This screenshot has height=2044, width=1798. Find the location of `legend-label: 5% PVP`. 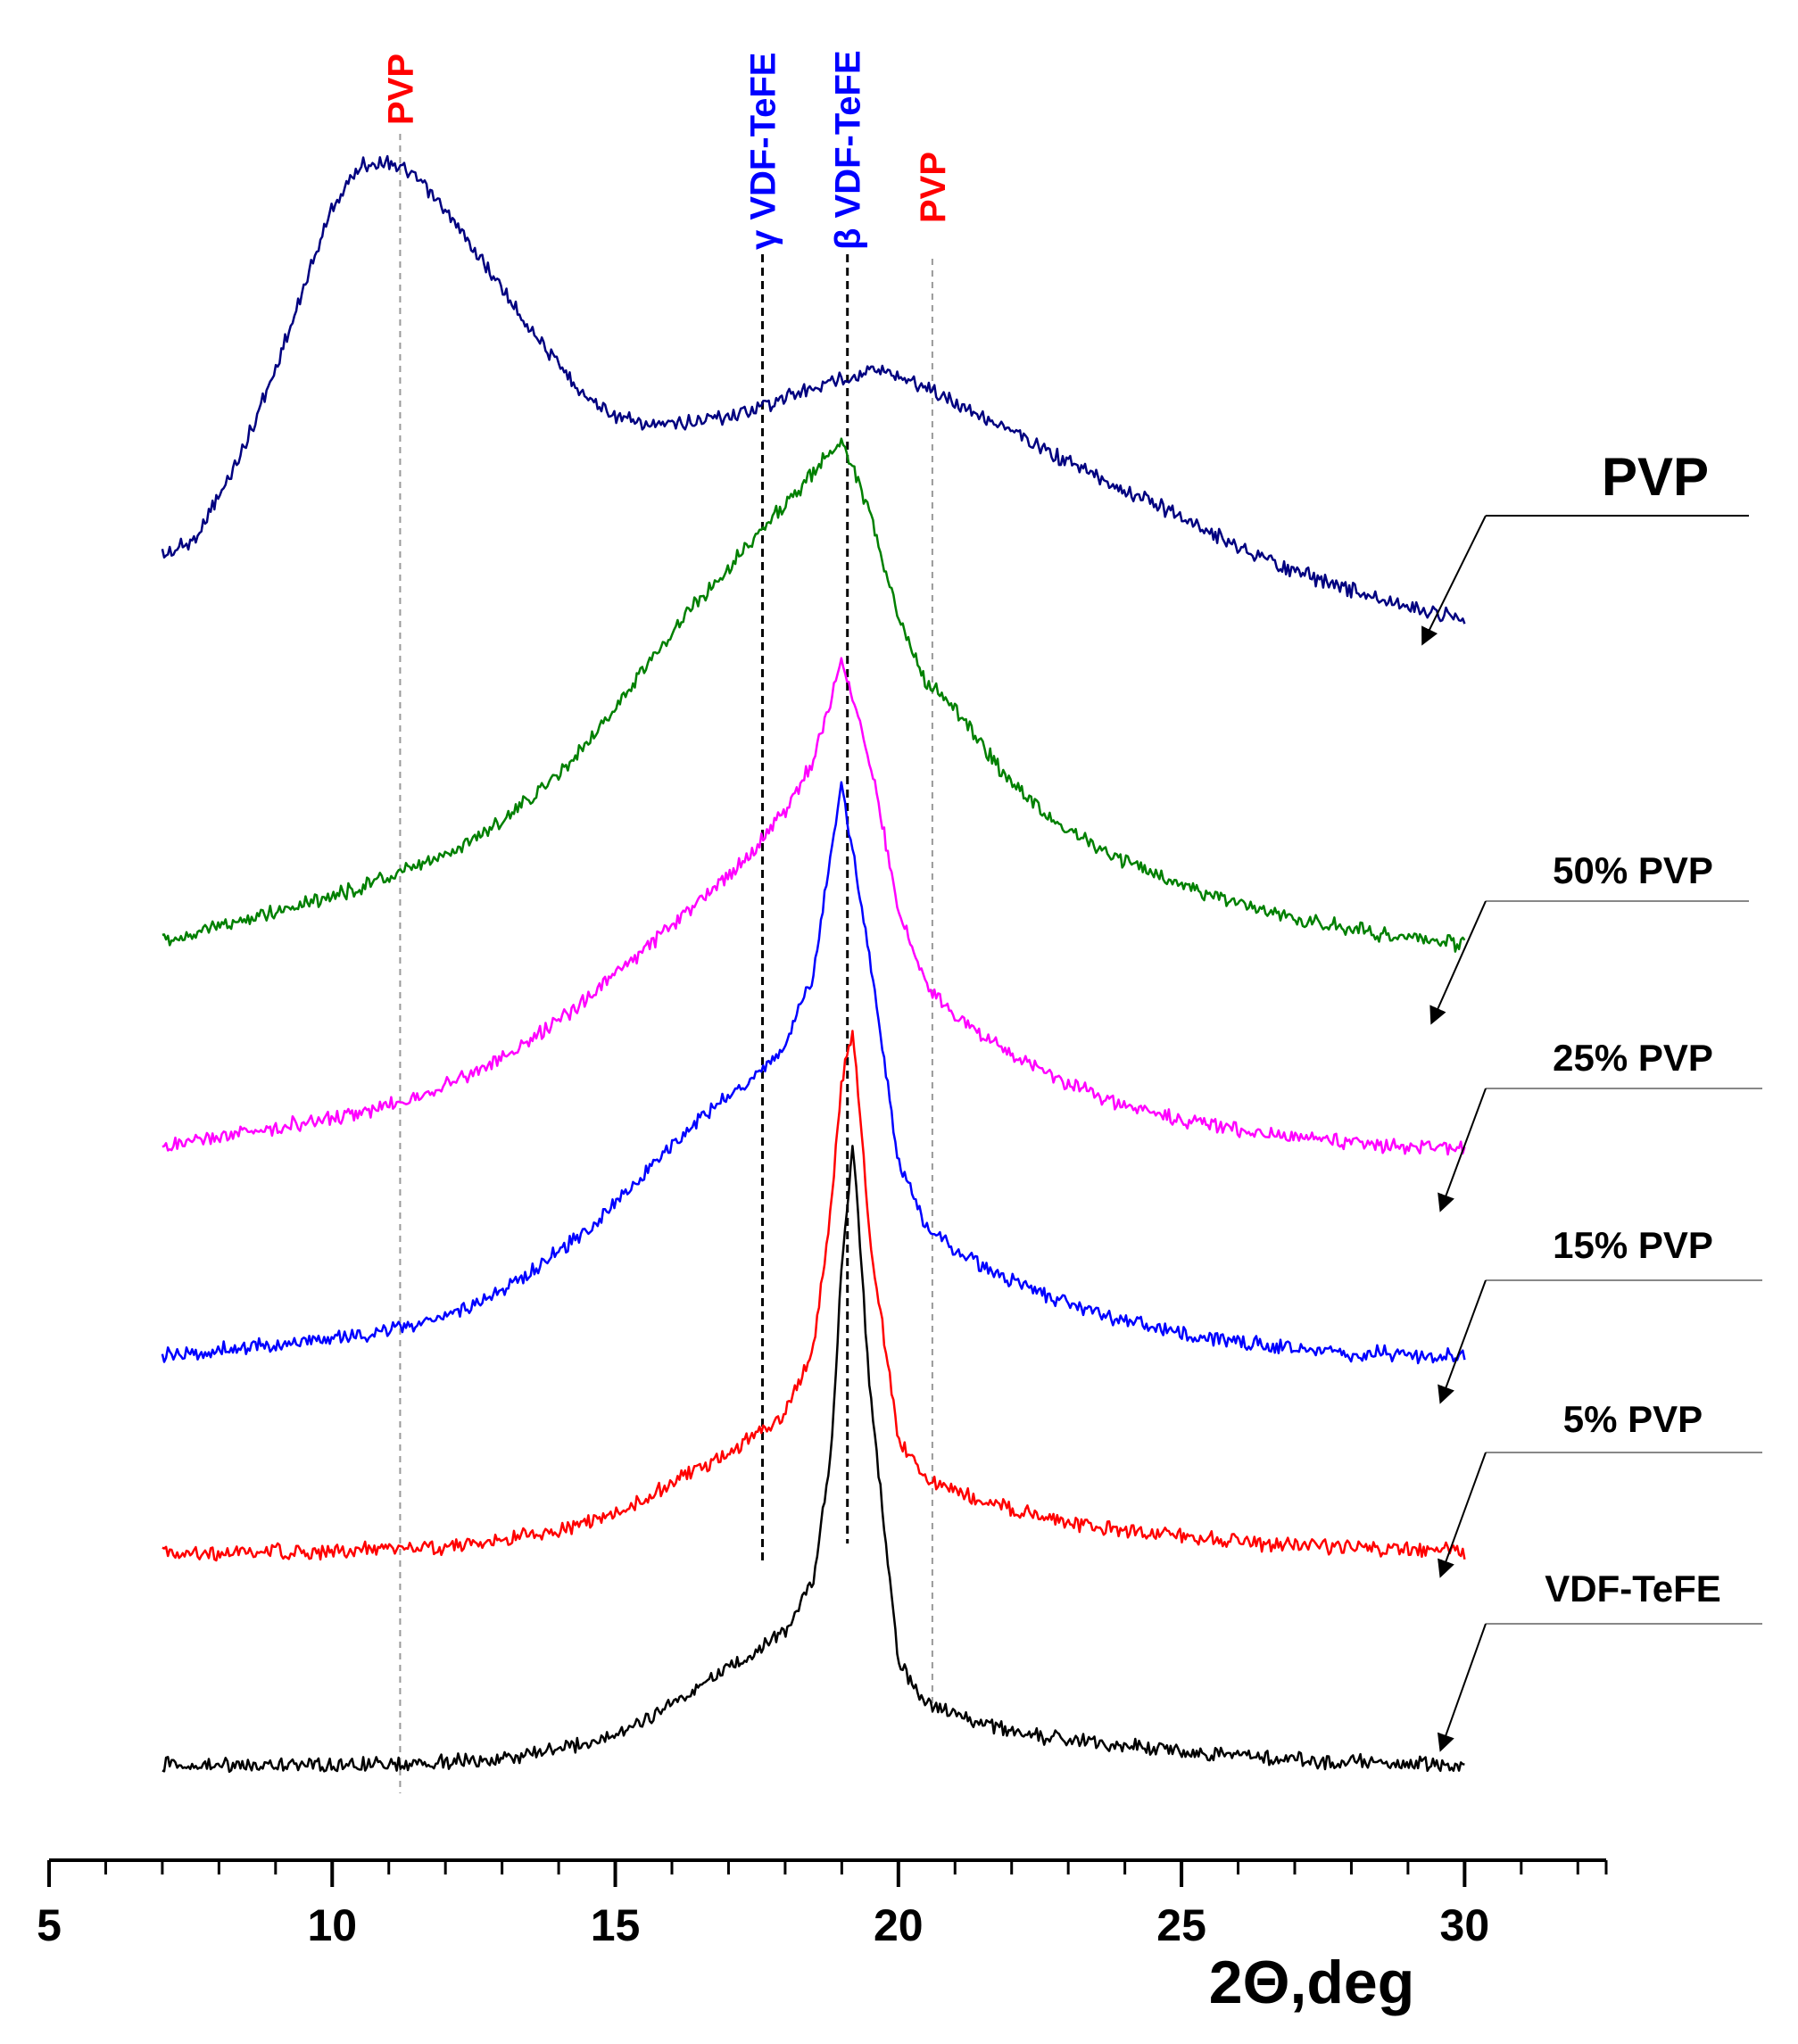

legend-label: 5% PVP is located at coordinates (1633, 1419).